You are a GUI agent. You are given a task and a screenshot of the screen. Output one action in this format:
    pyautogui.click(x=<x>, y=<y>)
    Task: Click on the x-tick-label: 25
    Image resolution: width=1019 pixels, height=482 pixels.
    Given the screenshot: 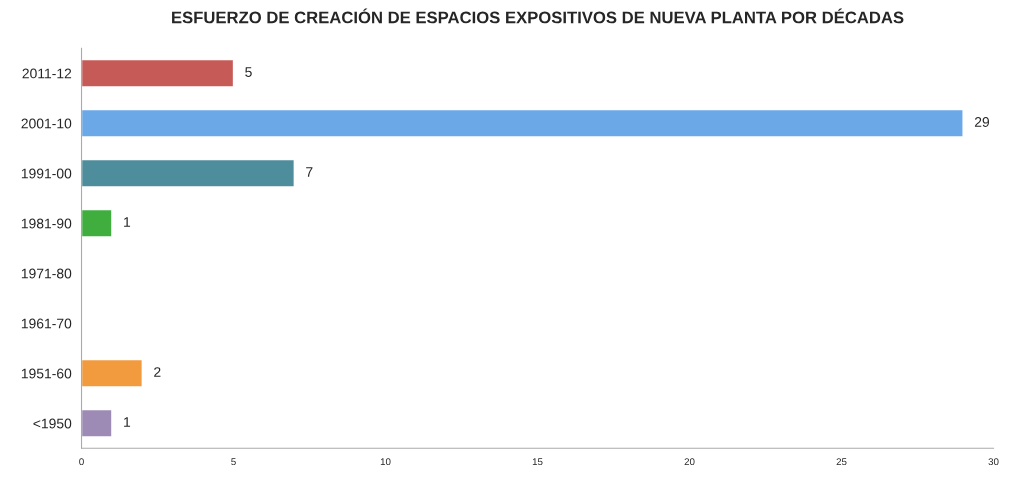 What is the action you would take?
    pyautogui.click(x=841, y=462)
    